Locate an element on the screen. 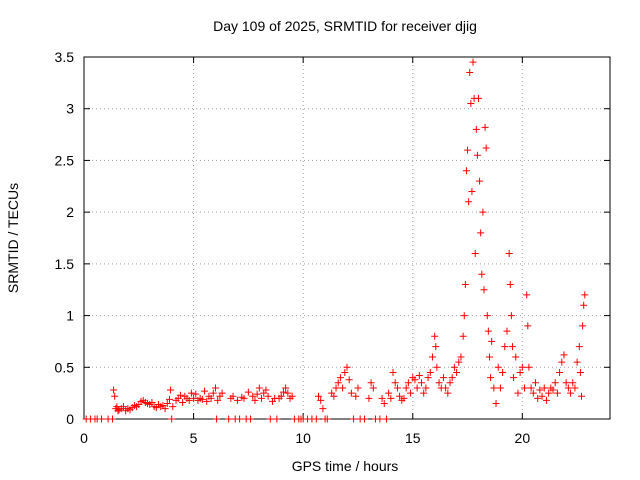 This screenshot has width=640, height=480. y-tick-label: 2.5 is located at coordinates (65, 160).